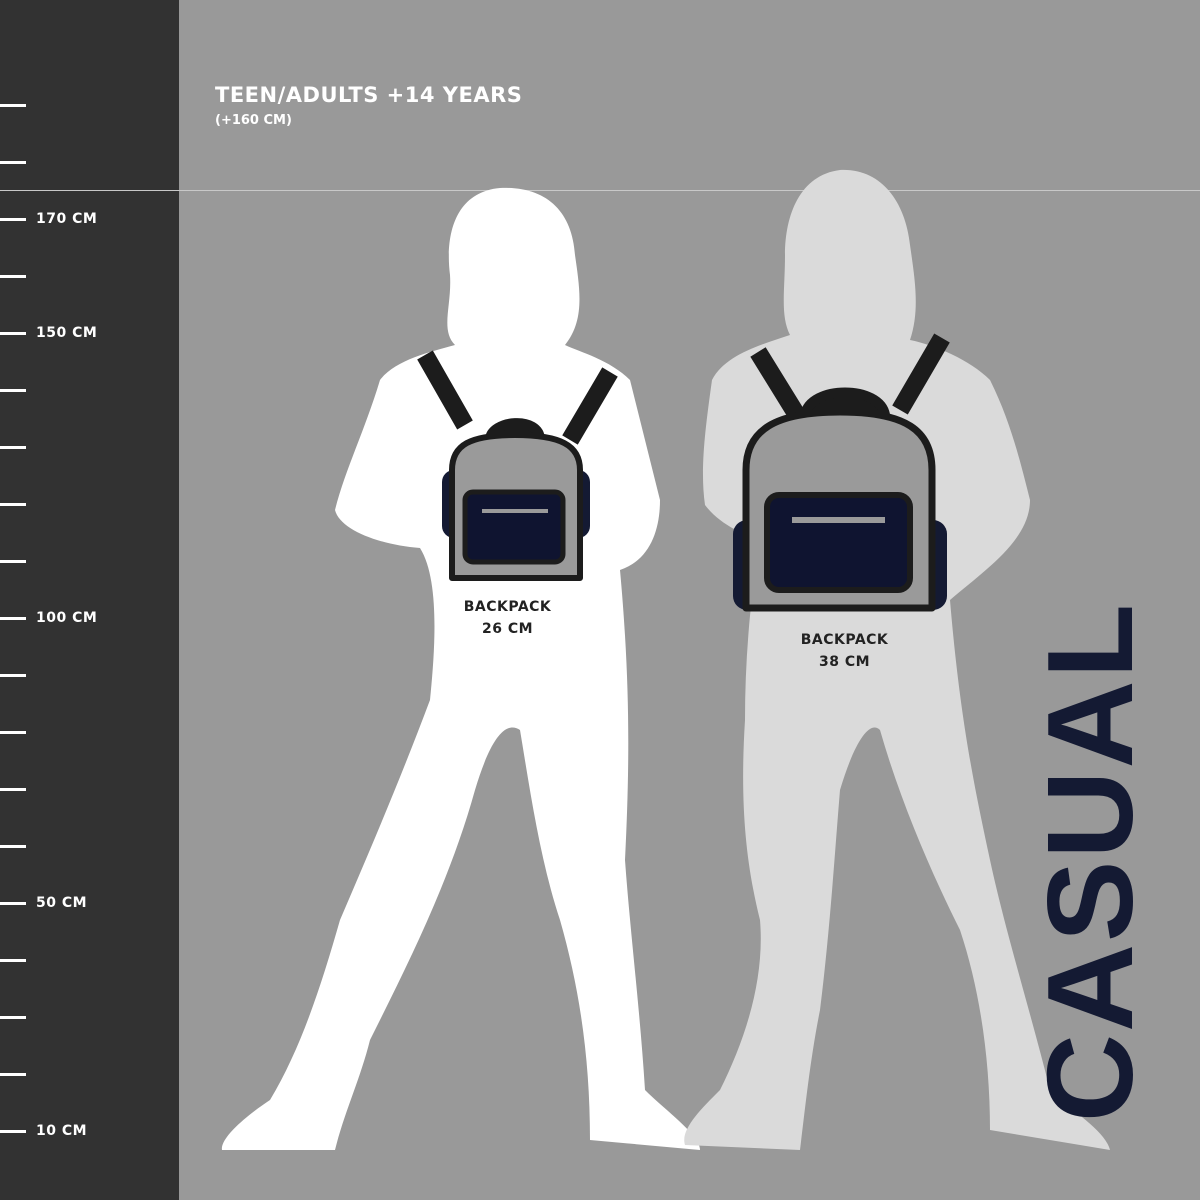 Image resolution: width=1200 pixels, height=1200 pixels. Describe the element at coordinates (844, 662) in the screenshot. I see `large-backpack-size: 38 CM` at that location.